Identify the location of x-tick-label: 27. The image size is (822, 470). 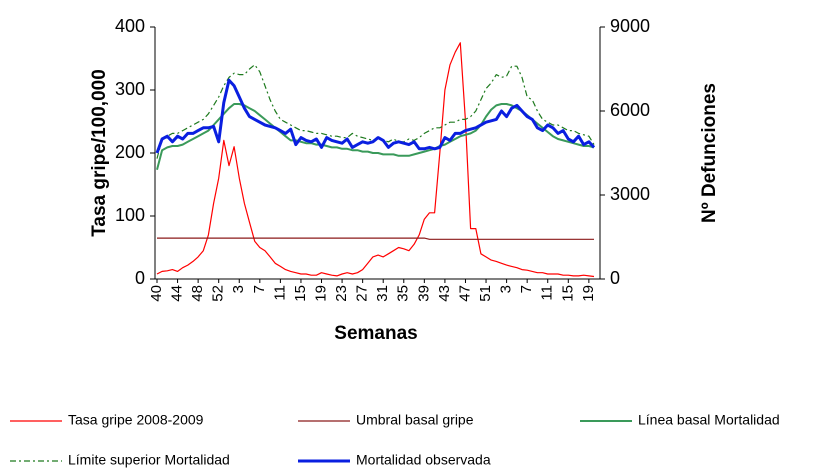
(362, 293).